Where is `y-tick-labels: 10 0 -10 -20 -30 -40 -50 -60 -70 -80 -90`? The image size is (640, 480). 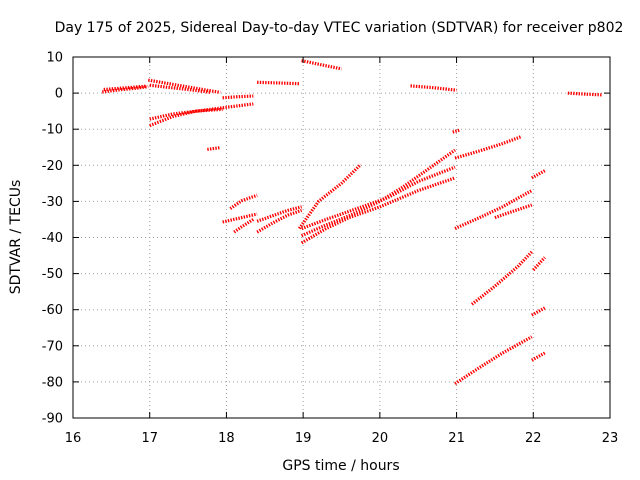
y-tick-labels: 10 0 -10 -20 -30 -40 -50 -60 -70 -80 -90 is located at coordinates (52, 239).